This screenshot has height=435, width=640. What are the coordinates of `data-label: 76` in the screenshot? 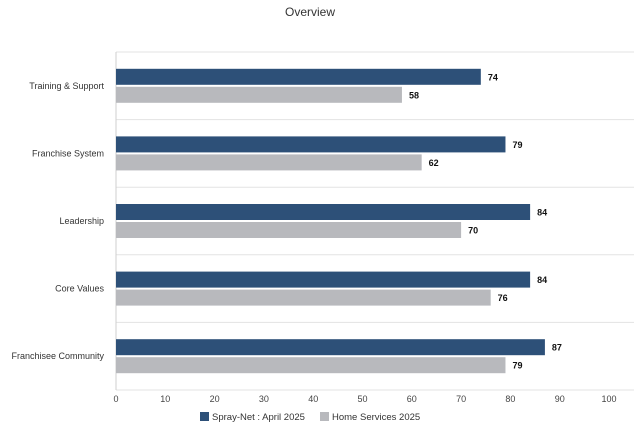 It's located at (503, 298).